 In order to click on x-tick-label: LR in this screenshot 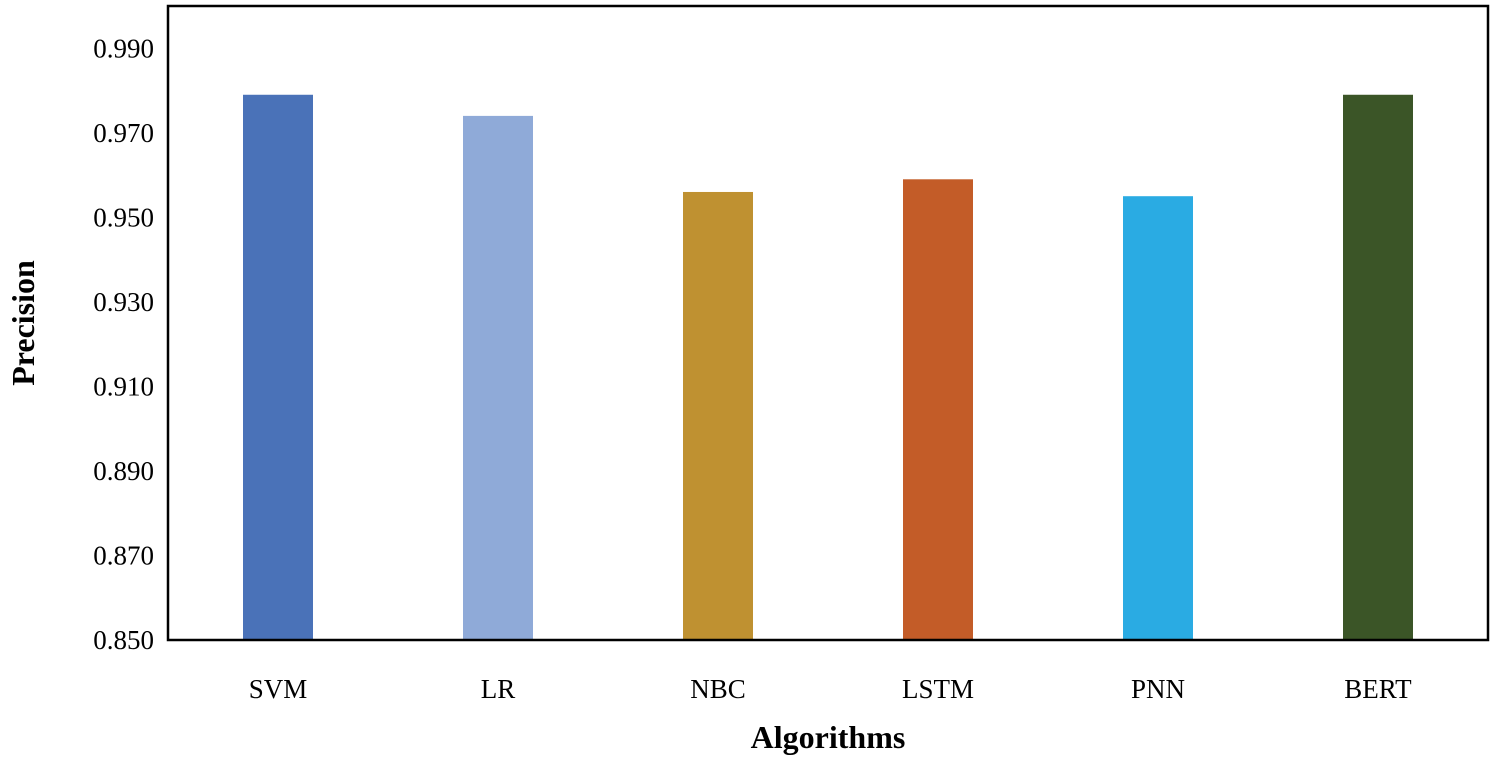, I will do `click(498, 689)`.